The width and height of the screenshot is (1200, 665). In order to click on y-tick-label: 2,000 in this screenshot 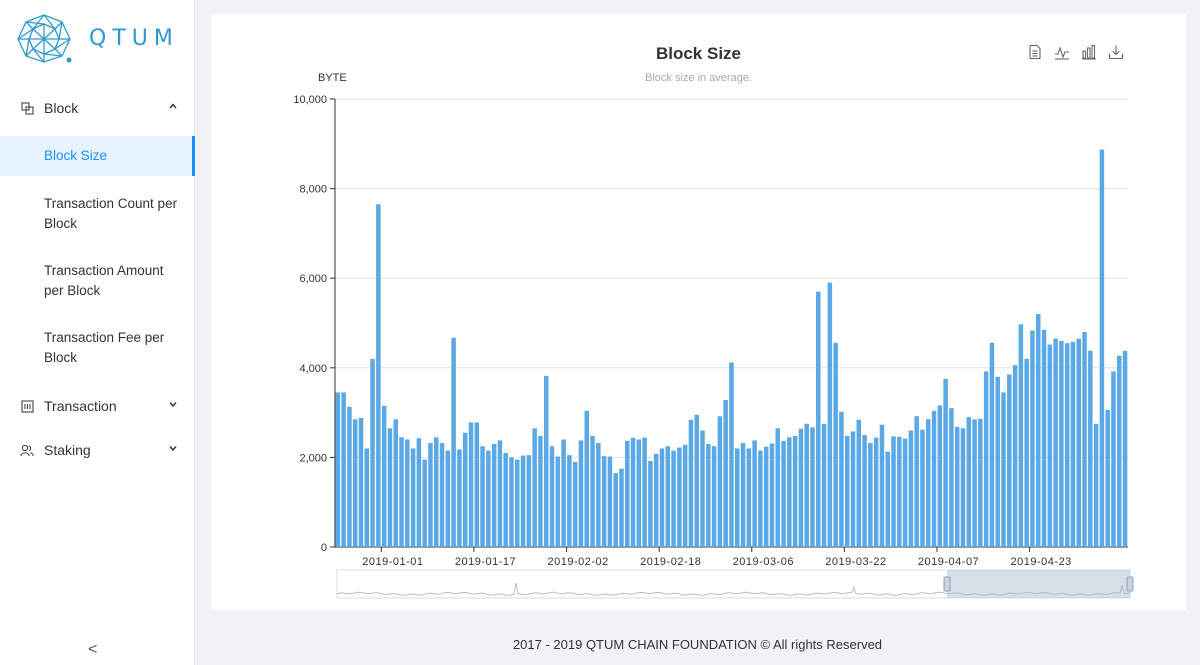, I will do `click(313, 458)`.